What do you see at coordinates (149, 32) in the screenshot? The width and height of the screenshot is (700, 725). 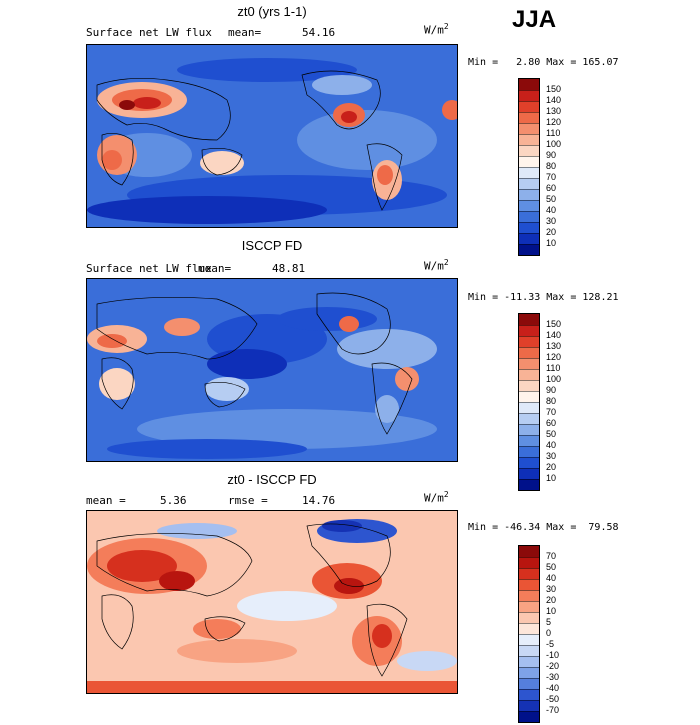 I see `panel-field-label-model: Surface net LW flux` at bounding box center [149, 32].